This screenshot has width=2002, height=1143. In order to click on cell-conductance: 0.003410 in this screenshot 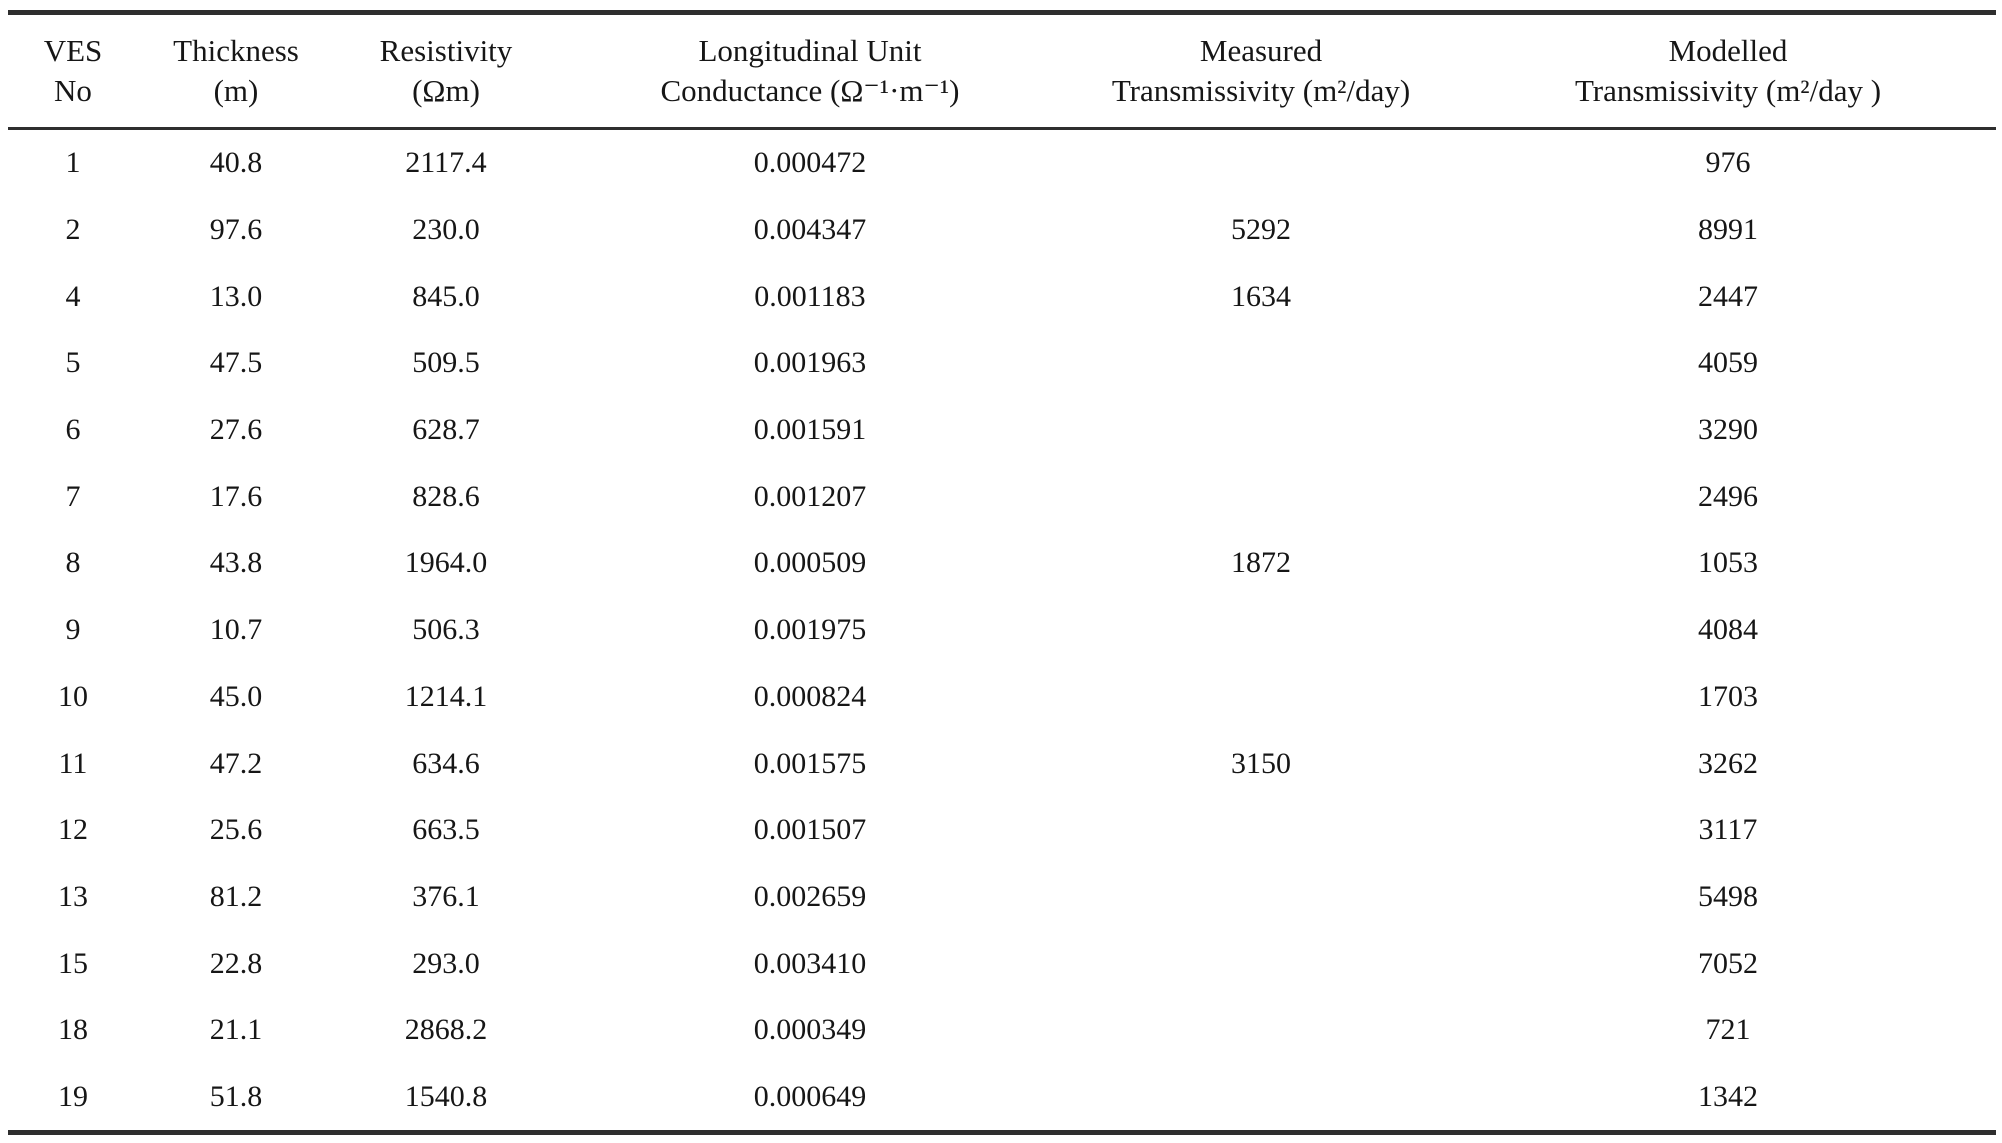, I will do `click(810, 963)`.